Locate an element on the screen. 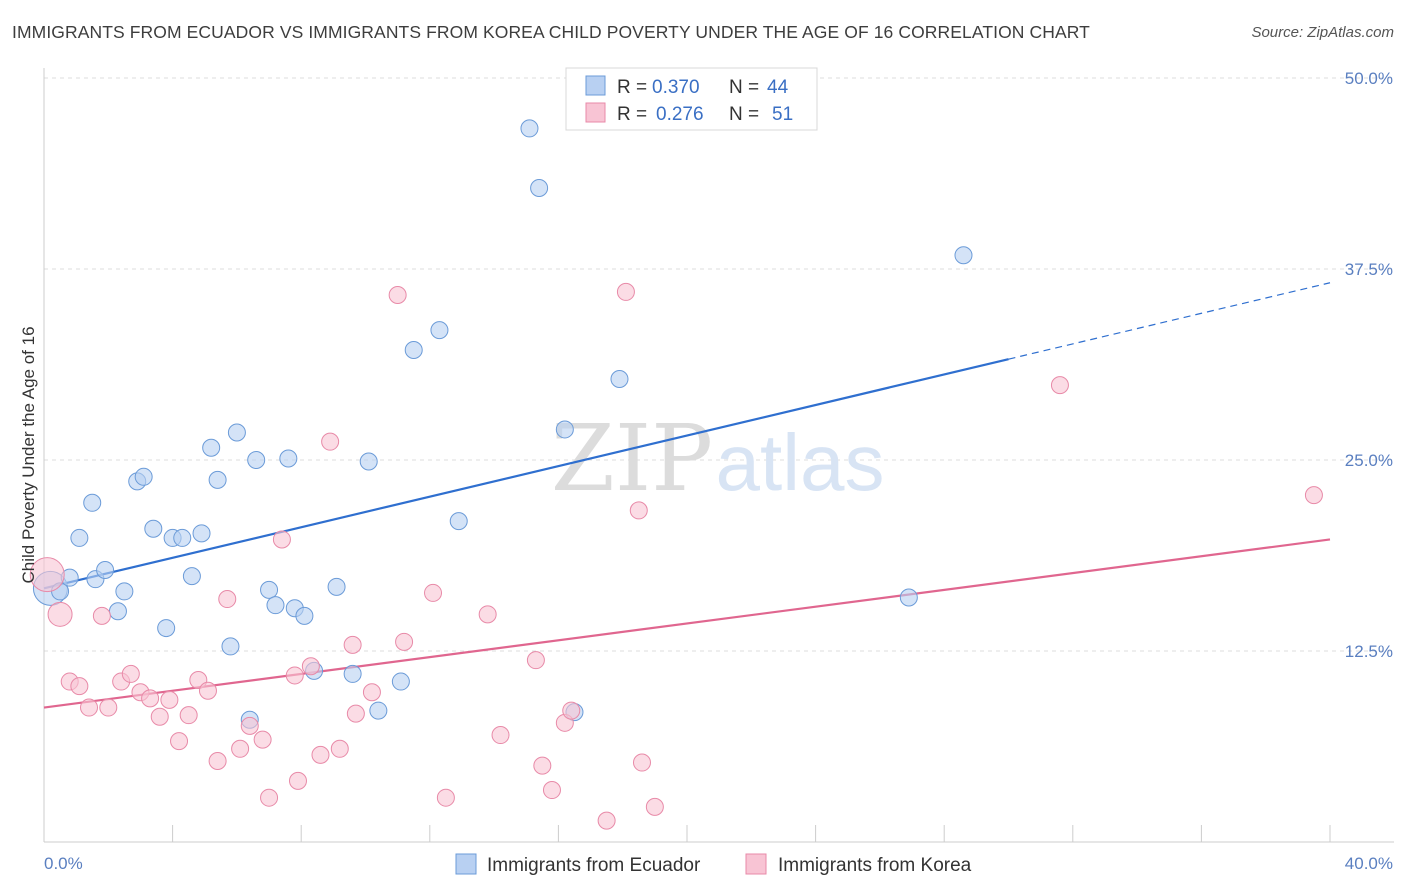 The width and height of the screenshot is (1406, 892). trend-line-ecuador-extension is located at coordinates (1169, 321).